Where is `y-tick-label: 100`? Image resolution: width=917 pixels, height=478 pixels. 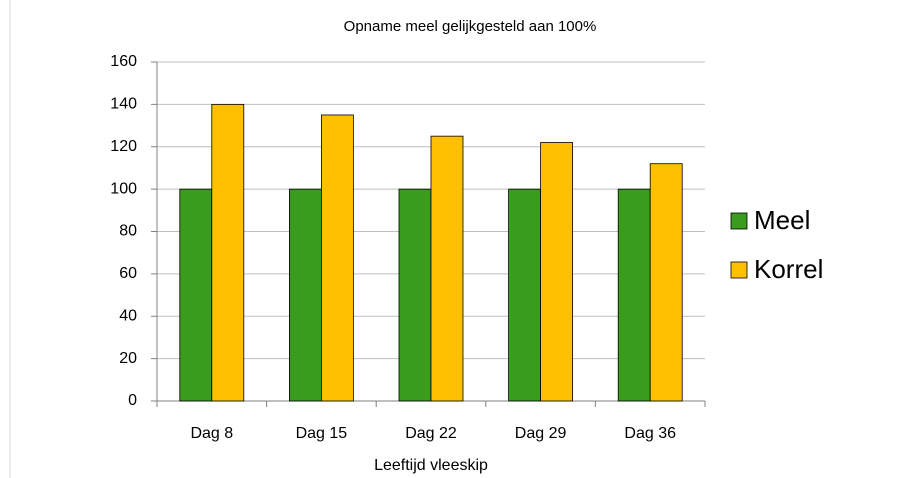
y-tick-label: 100 is located at coordinates (123, 188).